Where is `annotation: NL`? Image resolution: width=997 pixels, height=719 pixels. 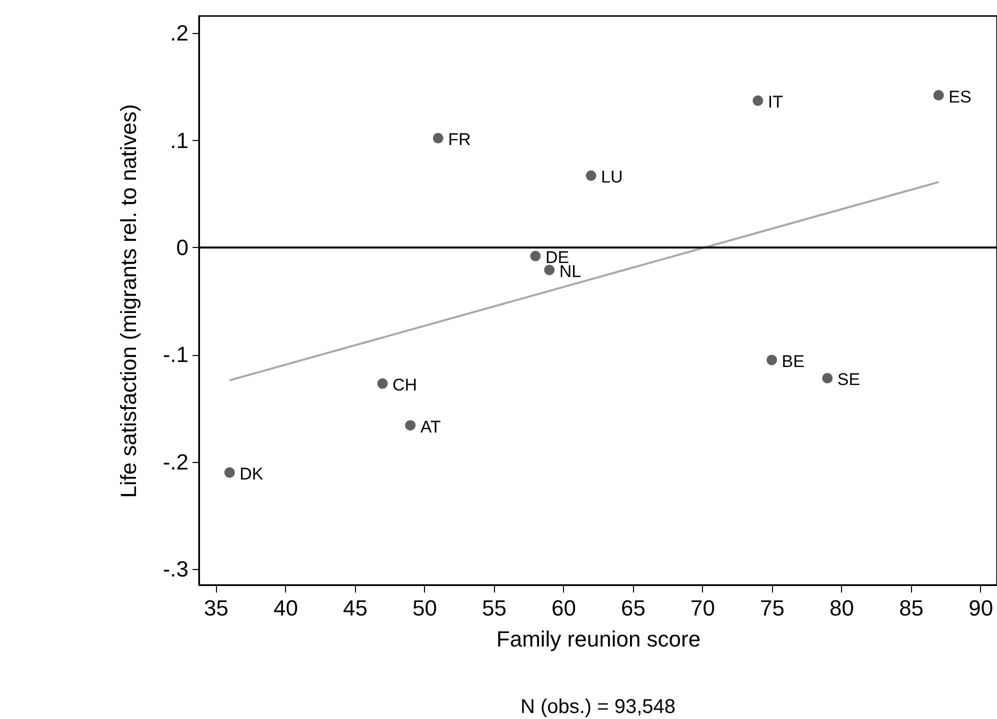
annotation: NL is located at coordinates (570, 271).